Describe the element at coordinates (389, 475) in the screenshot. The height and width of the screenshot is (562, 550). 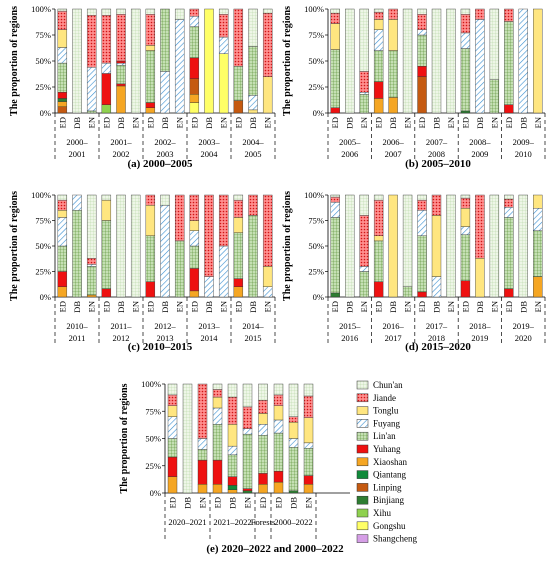
I see `legend-label: Qiantang` at that location.